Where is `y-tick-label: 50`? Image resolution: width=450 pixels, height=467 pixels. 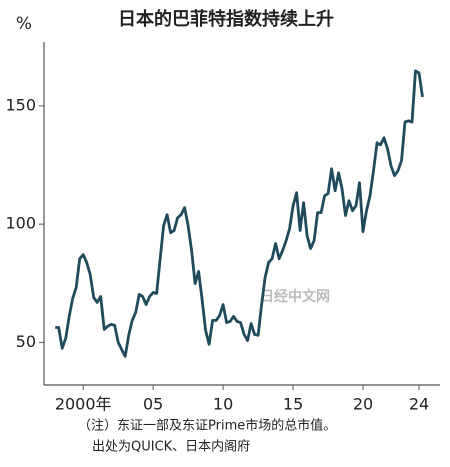 y-tick-label: 50 is located at coordinates (26, 341).